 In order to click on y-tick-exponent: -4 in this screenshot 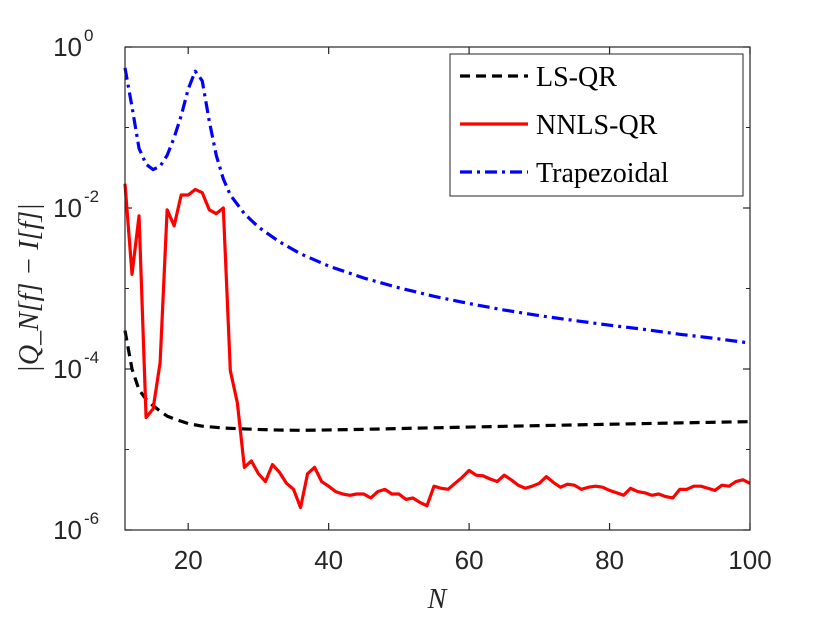, I will do `click(91, 357)`.